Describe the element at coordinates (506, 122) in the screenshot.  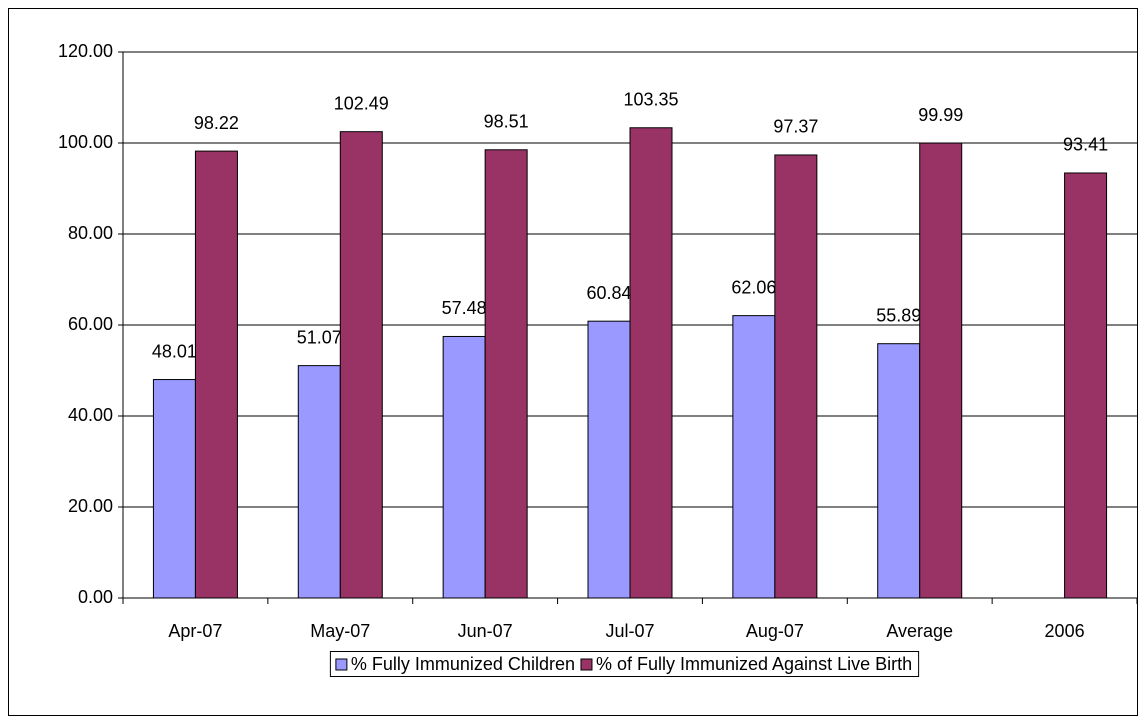
I see `data-label: 98.51` at that location.